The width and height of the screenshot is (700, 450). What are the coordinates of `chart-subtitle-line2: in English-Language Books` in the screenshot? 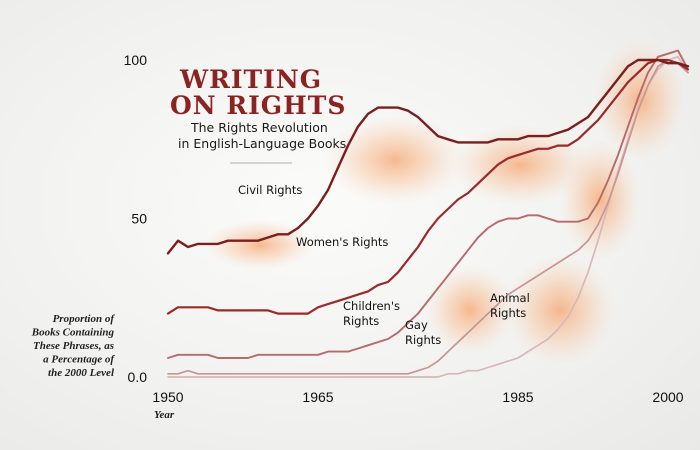 It's located at (262, 143).